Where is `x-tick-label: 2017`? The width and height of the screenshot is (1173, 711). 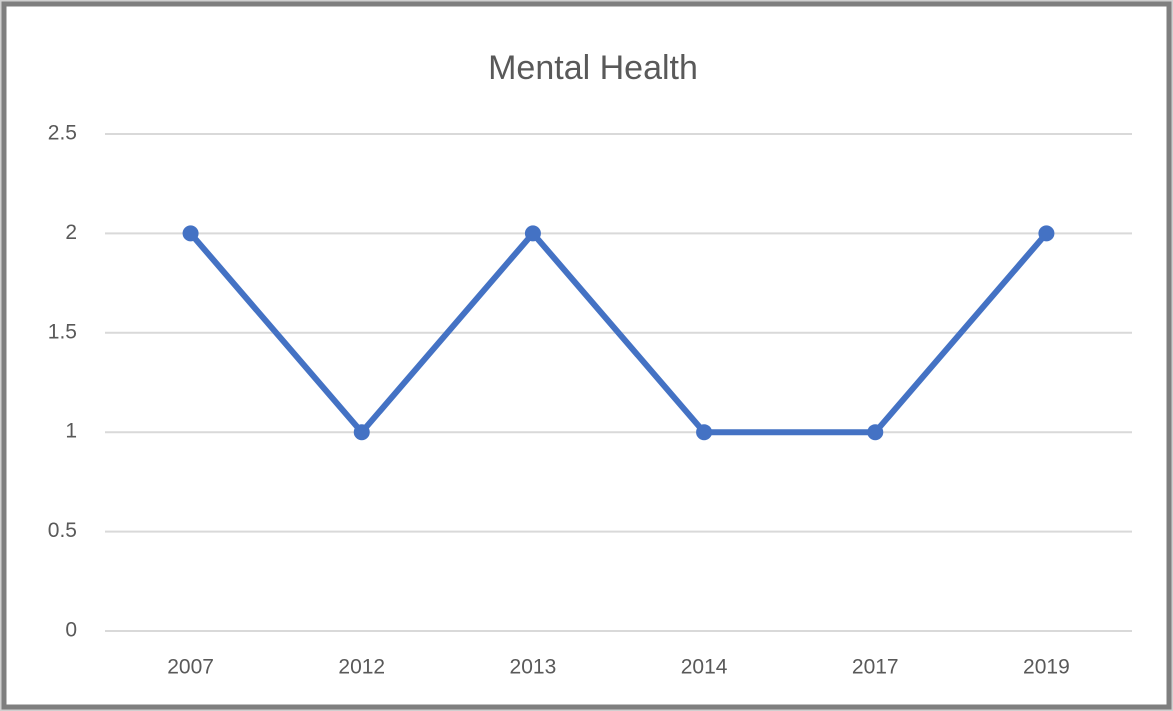
x-tick-label: 2017 is located at coordinates (875, 667).